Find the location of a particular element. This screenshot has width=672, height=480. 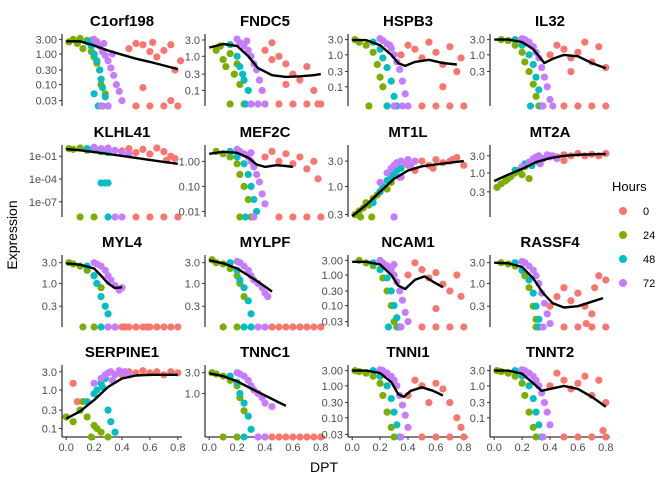

y-tick-label: 1e-01 is located at coordinates (43, 157).